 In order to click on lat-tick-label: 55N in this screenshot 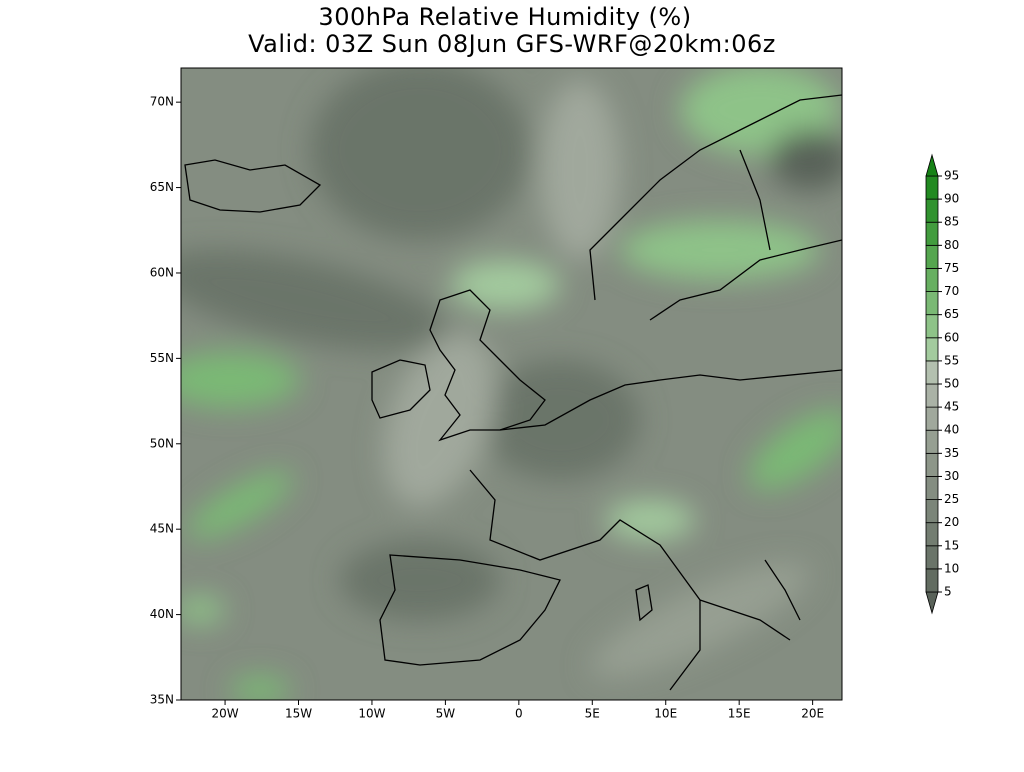, I will do `click(162, 358)`.